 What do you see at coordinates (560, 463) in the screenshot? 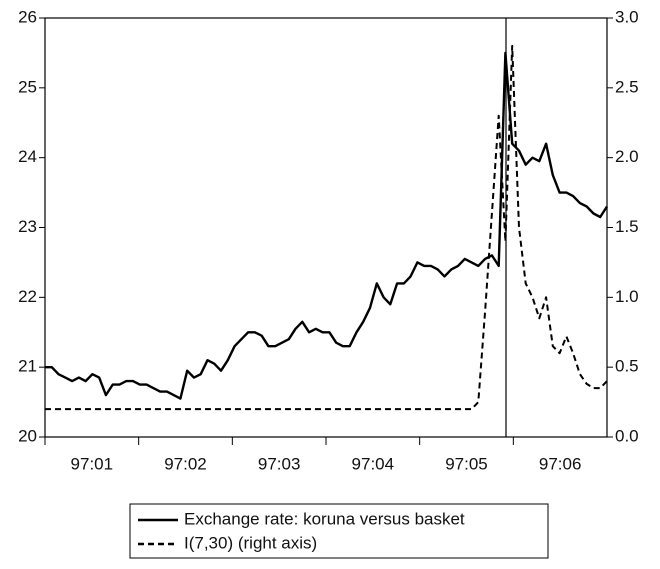
I see `x-tick-label: 97:06` at bounding box center [560, 463].